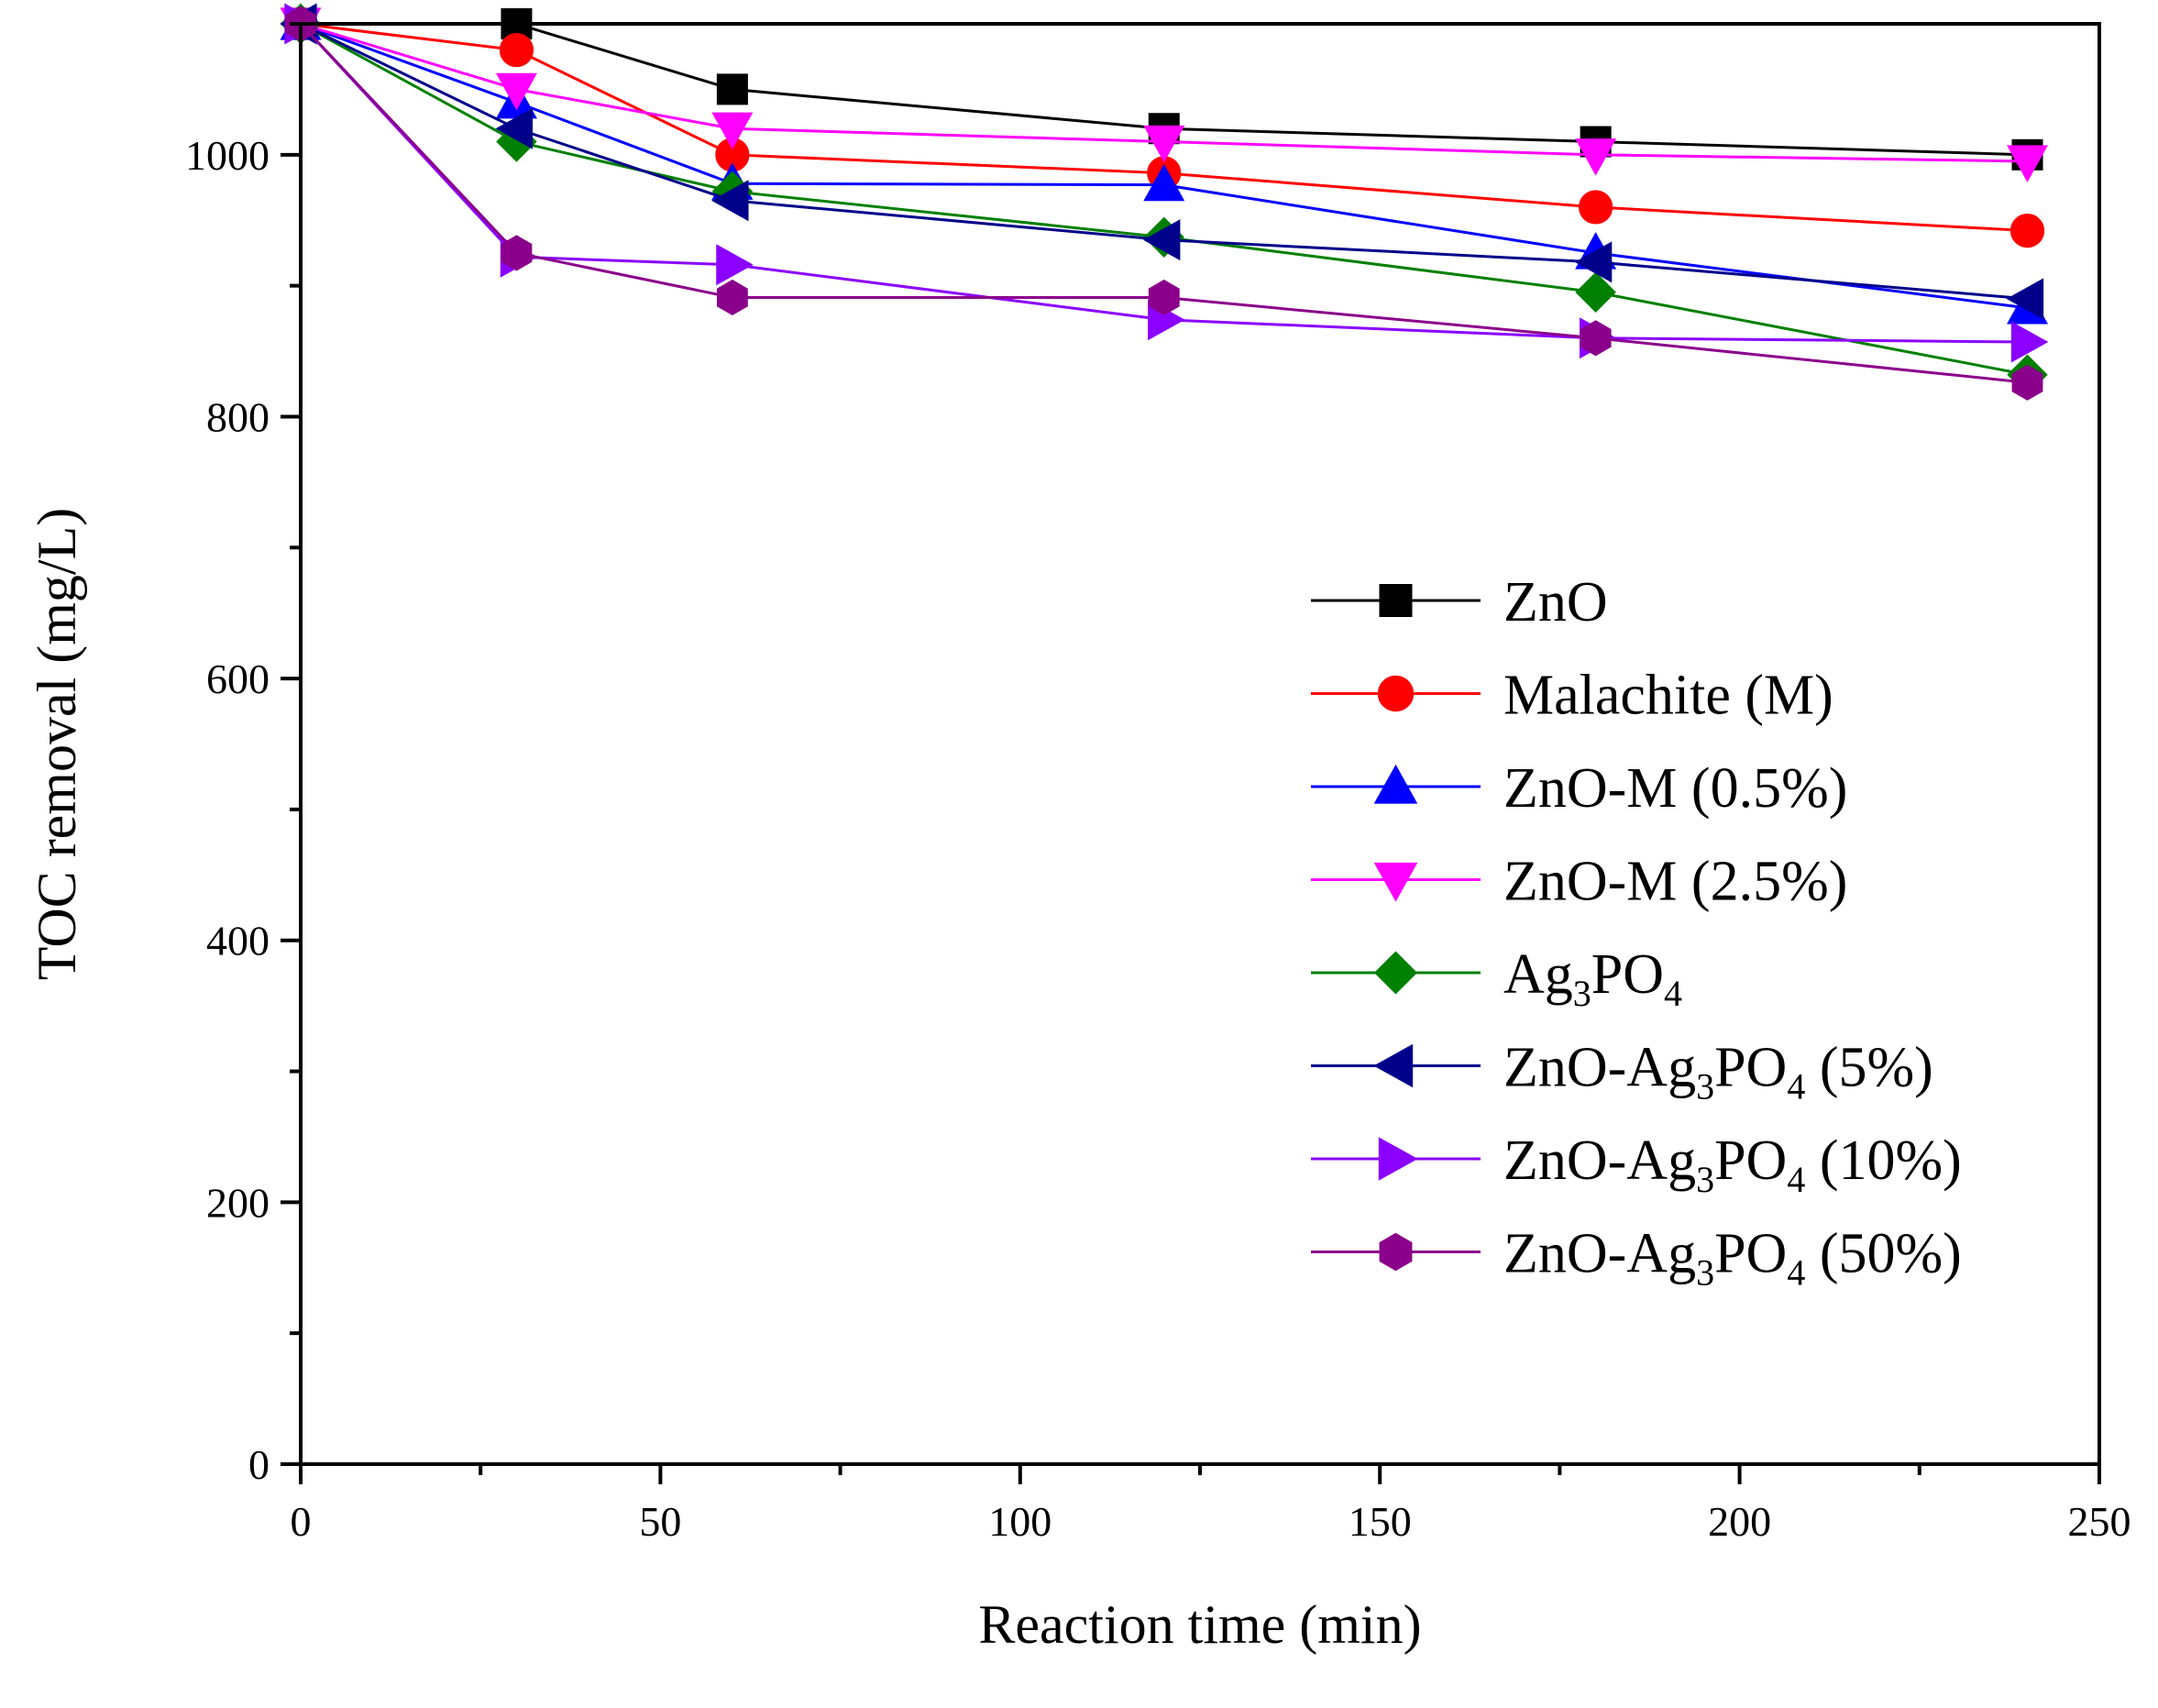  I want to click on legend-label: ZnO-Ag3PO4 (5%), so click(1718, 1072).